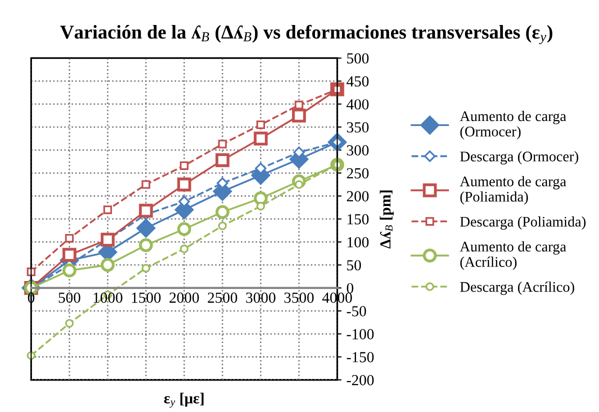  What do you see at coordinates (387, 219) in the screenshot?
I see `y-axis-title: Δʎ$_{B}$ [pm]` at bounding box center [387, 219].